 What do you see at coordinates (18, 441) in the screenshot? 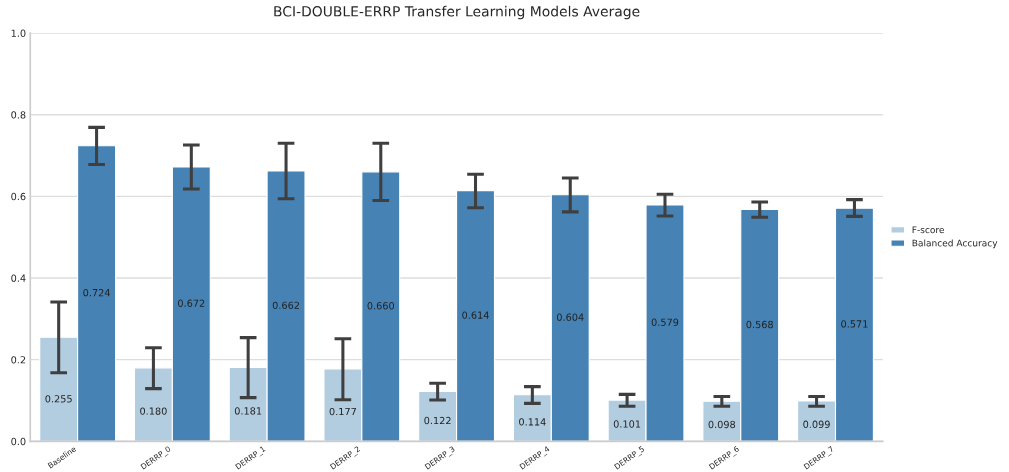
I see `y-tick-label: 0.0` at bounding box center [18, 441].